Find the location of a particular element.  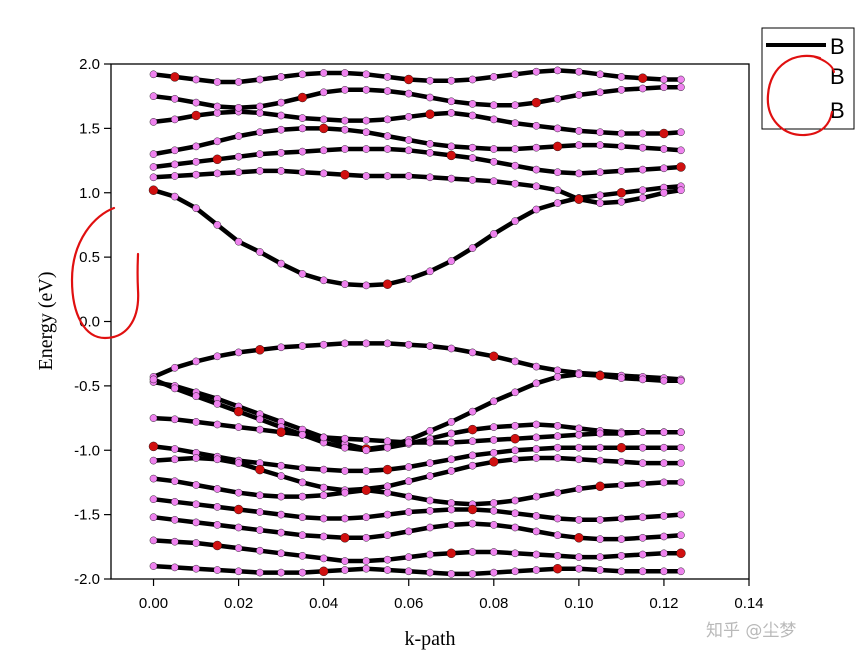

y-tick-label: 1.5 is located at coordinates (89, 128).